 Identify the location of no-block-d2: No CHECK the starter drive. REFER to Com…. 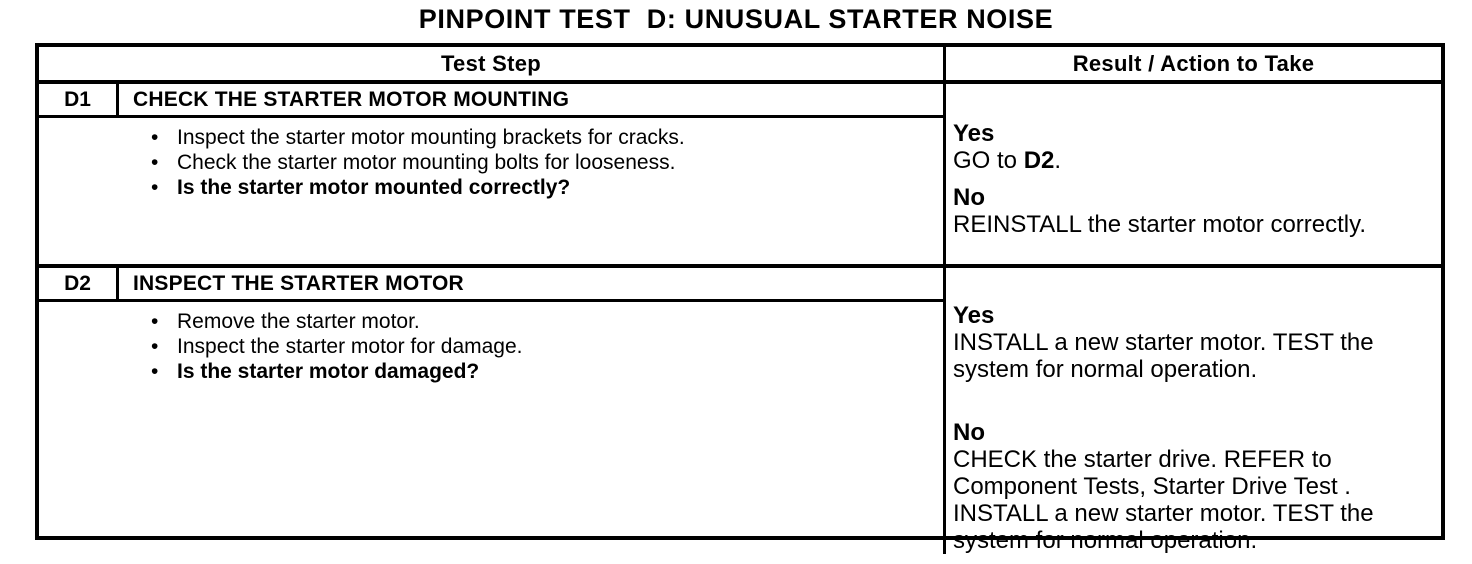
(1194, 486).